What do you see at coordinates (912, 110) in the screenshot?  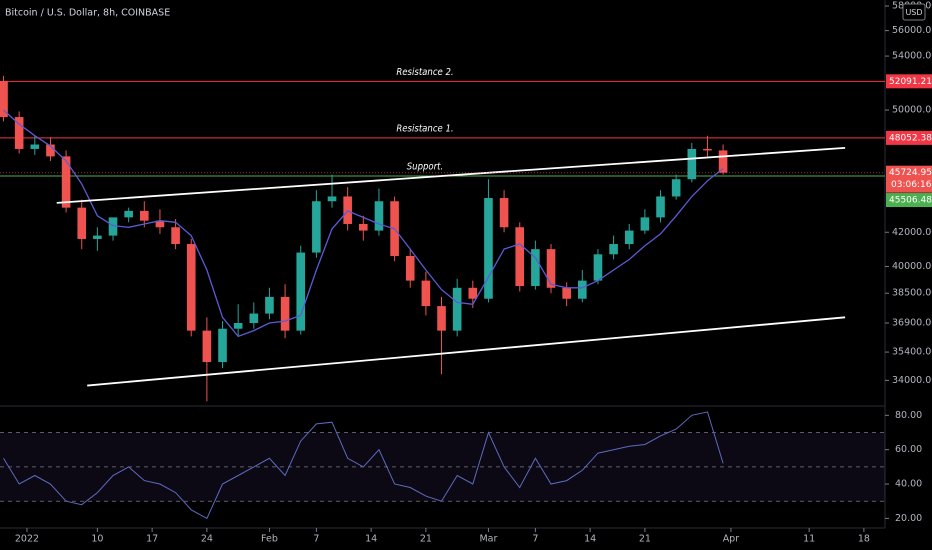 I see `y-tick-label: 50000.00` at bounding box center [912, 110].